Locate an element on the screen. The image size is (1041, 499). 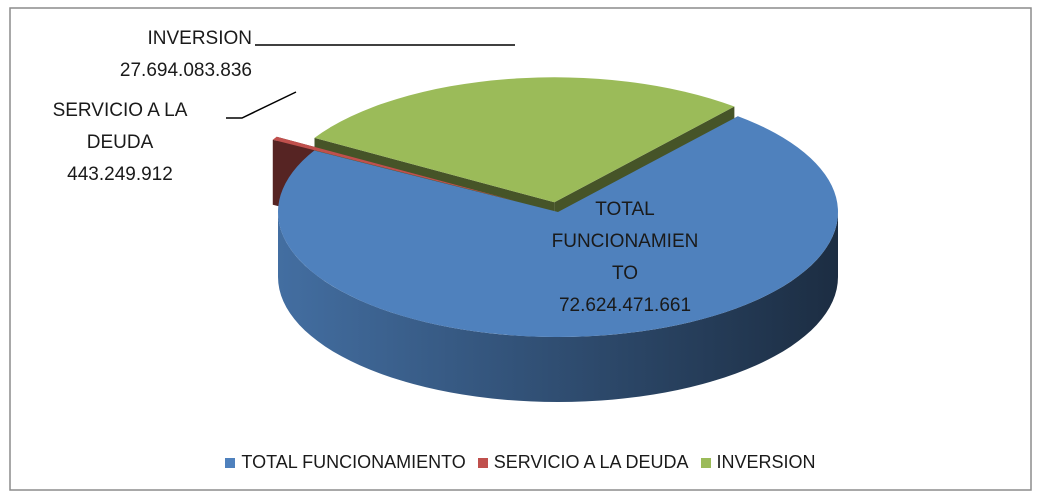
legend-label: SERVICIO A LA DEUDA is located at coordinates (591, 462).